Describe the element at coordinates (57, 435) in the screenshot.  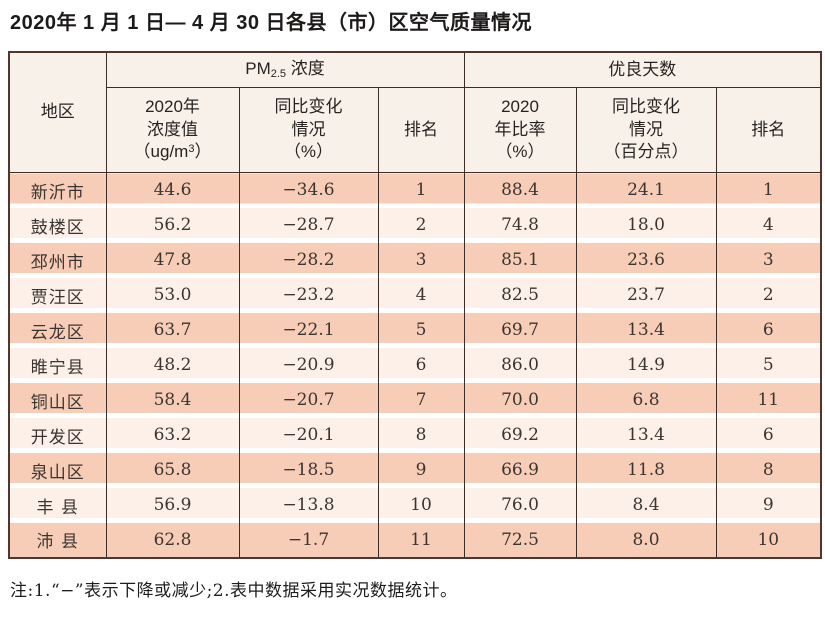
I see `region-cell: 开发区` at that location.